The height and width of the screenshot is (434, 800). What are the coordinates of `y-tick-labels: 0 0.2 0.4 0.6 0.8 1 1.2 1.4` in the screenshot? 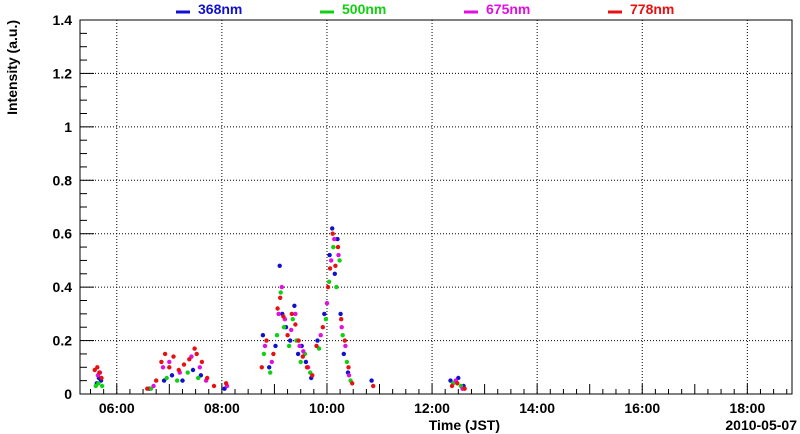 It's located at (63, 207).